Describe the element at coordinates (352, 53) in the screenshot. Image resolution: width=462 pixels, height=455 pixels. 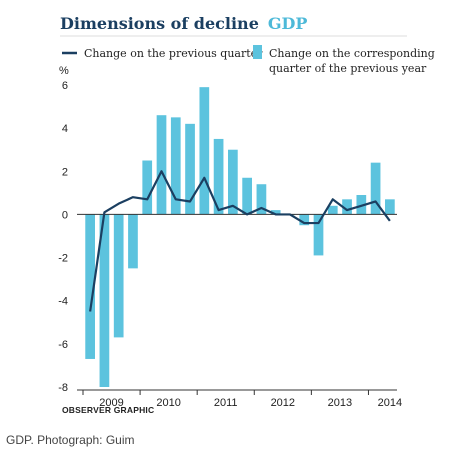
I see `legend-bar-label-line1: Change on the corresponding` at that location.